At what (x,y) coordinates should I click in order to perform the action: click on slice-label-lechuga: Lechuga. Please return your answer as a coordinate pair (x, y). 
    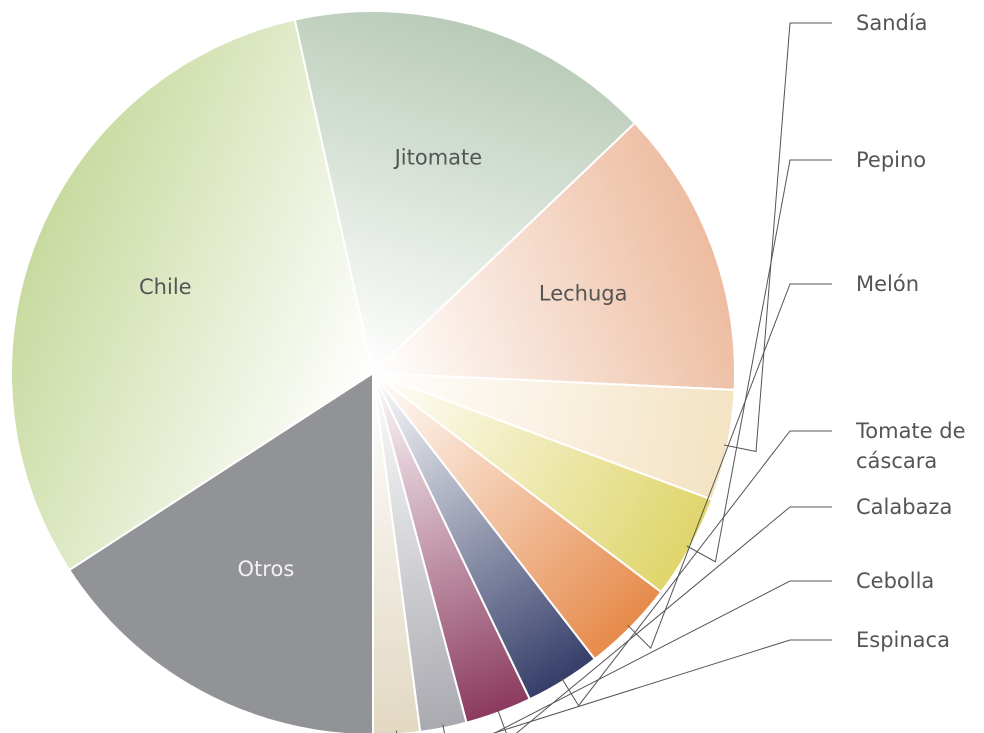
    Looking at the image, I should click on (583, 293).